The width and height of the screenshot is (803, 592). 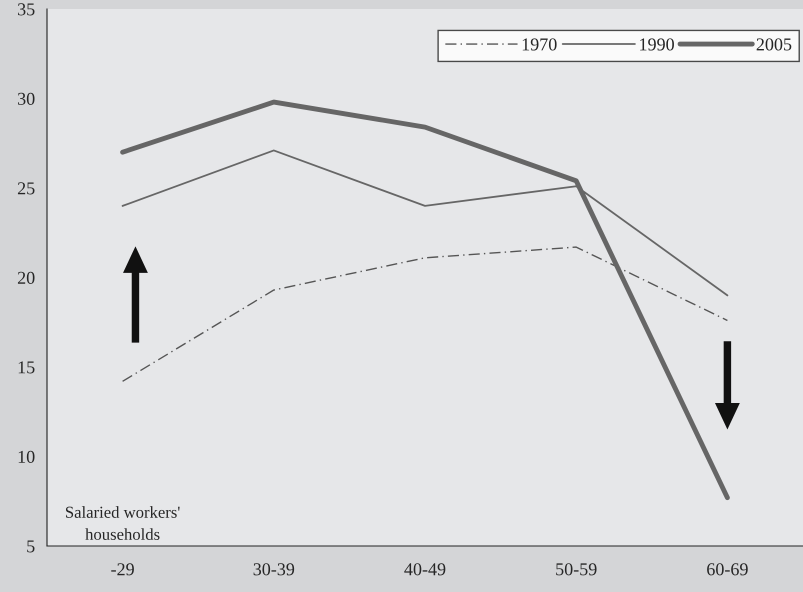 I want to click on y-tick-label: 30, so click(x=26, y=98).